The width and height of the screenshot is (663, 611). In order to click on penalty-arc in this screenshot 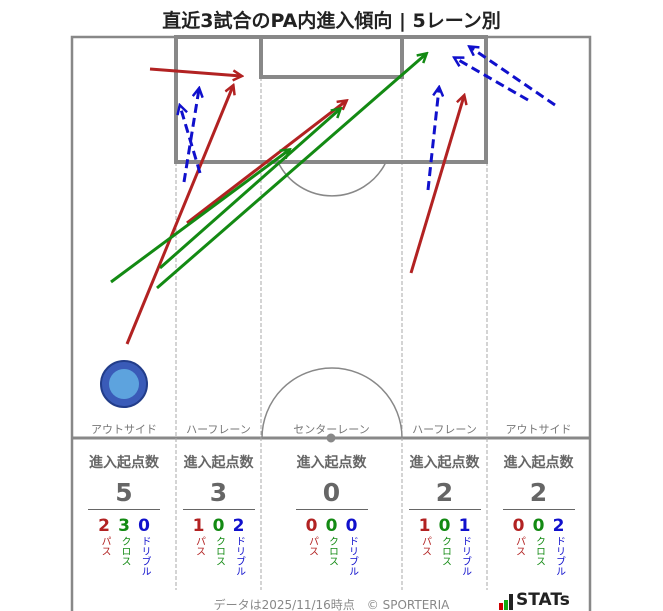, I will do `click(332, 179)`.